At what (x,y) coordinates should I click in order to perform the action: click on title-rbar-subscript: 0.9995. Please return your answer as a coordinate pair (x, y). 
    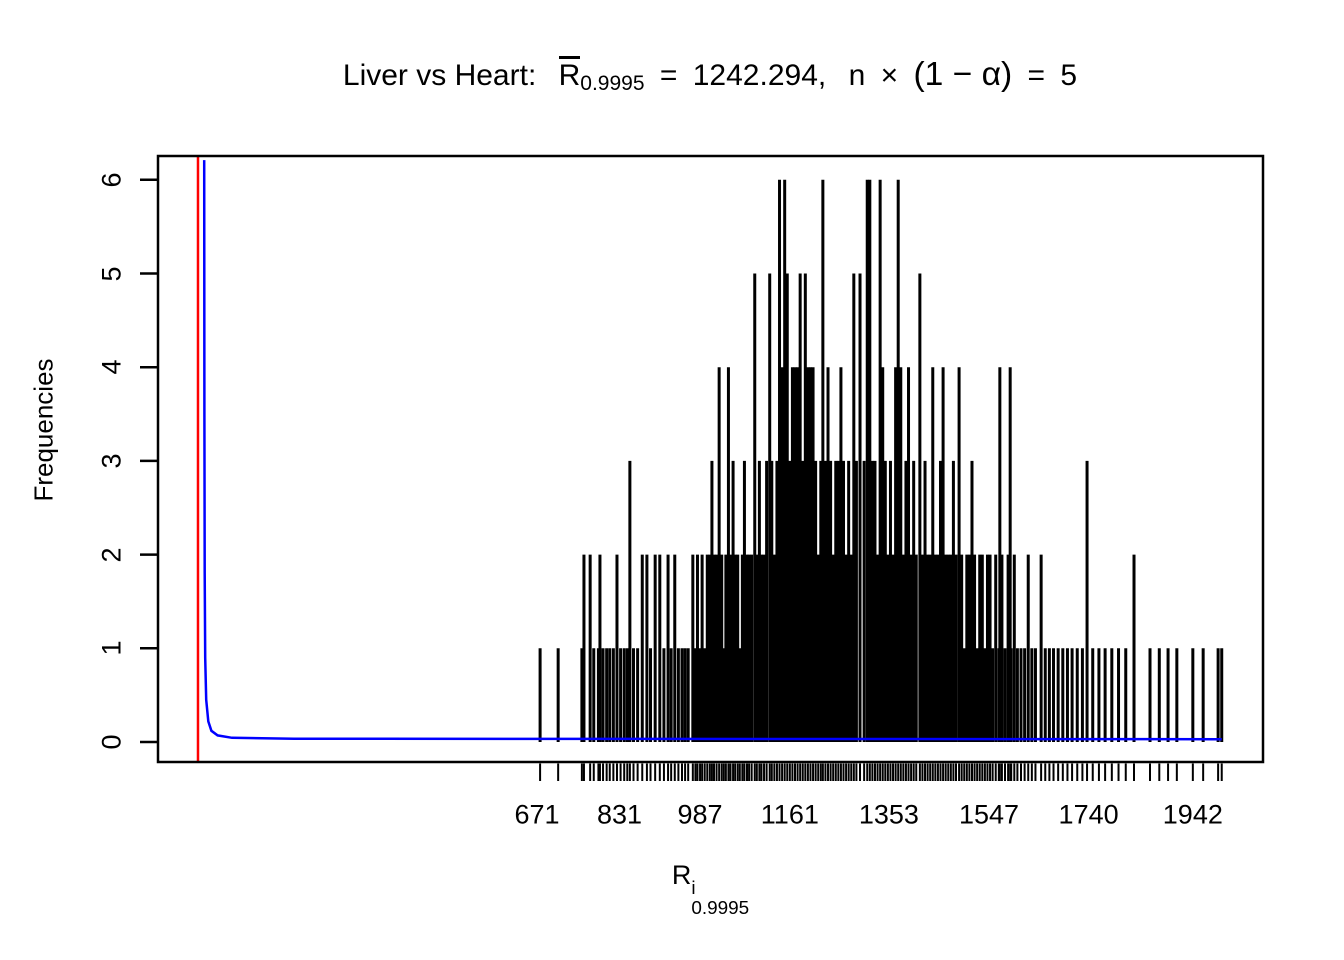
    Looking at the image, I should click on (612, 84).